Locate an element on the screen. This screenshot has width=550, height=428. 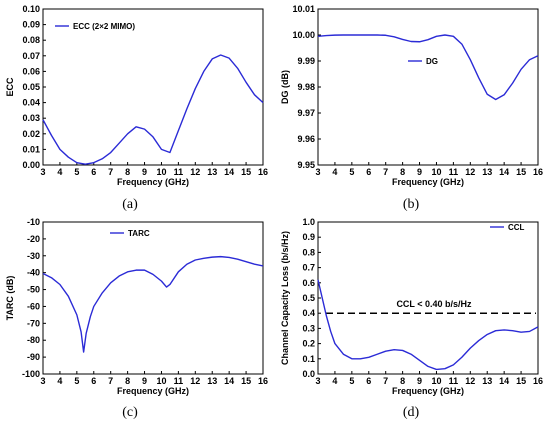
legend-label: DG is located at coordinates (432, 61).